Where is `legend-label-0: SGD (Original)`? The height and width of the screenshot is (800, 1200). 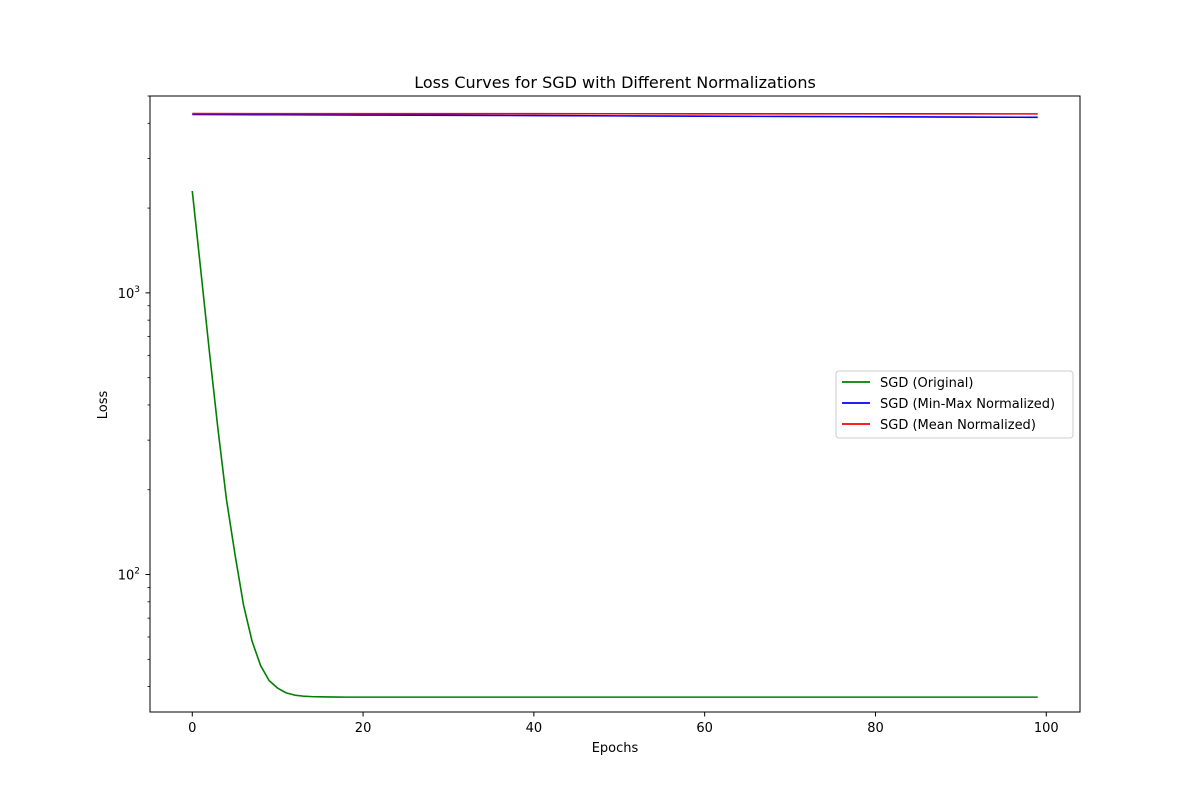 legend-label-0: SGD (Original) is located at coordinates (926, 383).